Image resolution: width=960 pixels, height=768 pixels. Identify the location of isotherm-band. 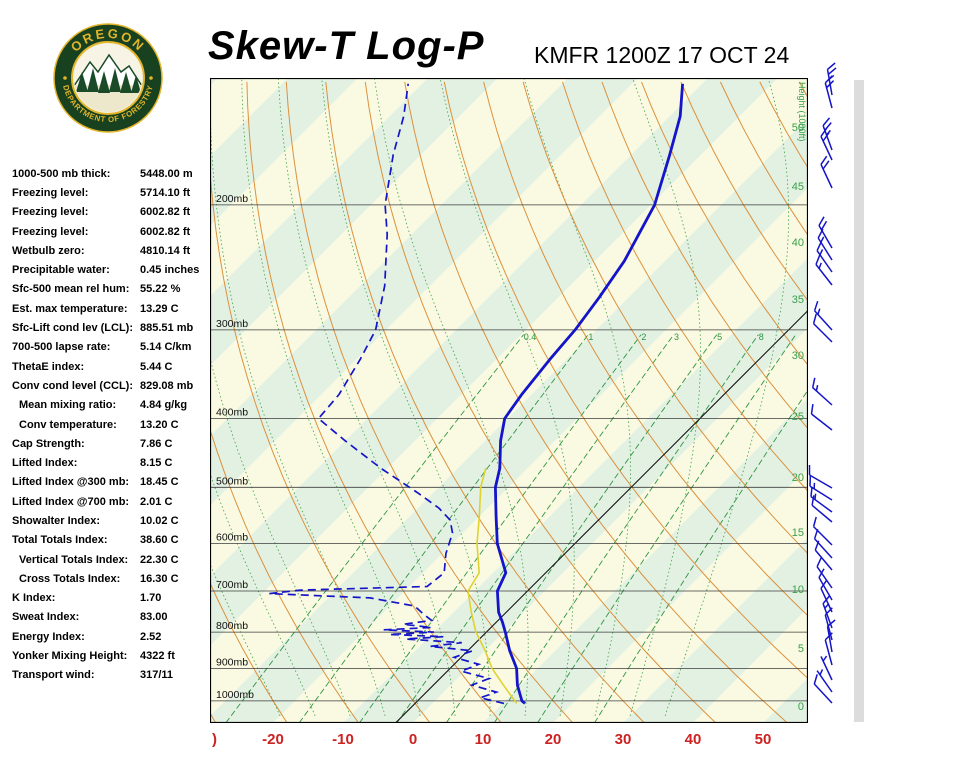
(680, 595).